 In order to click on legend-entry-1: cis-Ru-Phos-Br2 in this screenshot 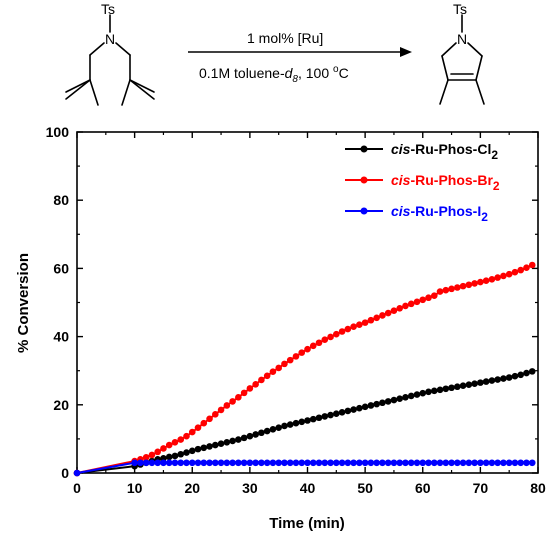, I will do `click(422, 182)`.